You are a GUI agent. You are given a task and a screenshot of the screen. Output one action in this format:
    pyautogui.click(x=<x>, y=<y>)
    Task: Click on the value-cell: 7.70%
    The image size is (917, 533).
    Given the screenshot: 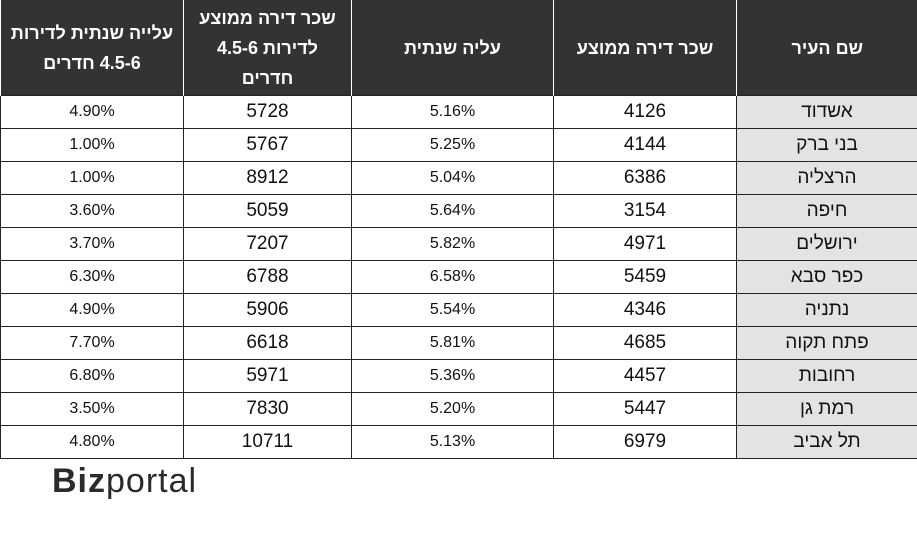 What is the action you would take?
    pyautogui.click(x=92, y=343)
    